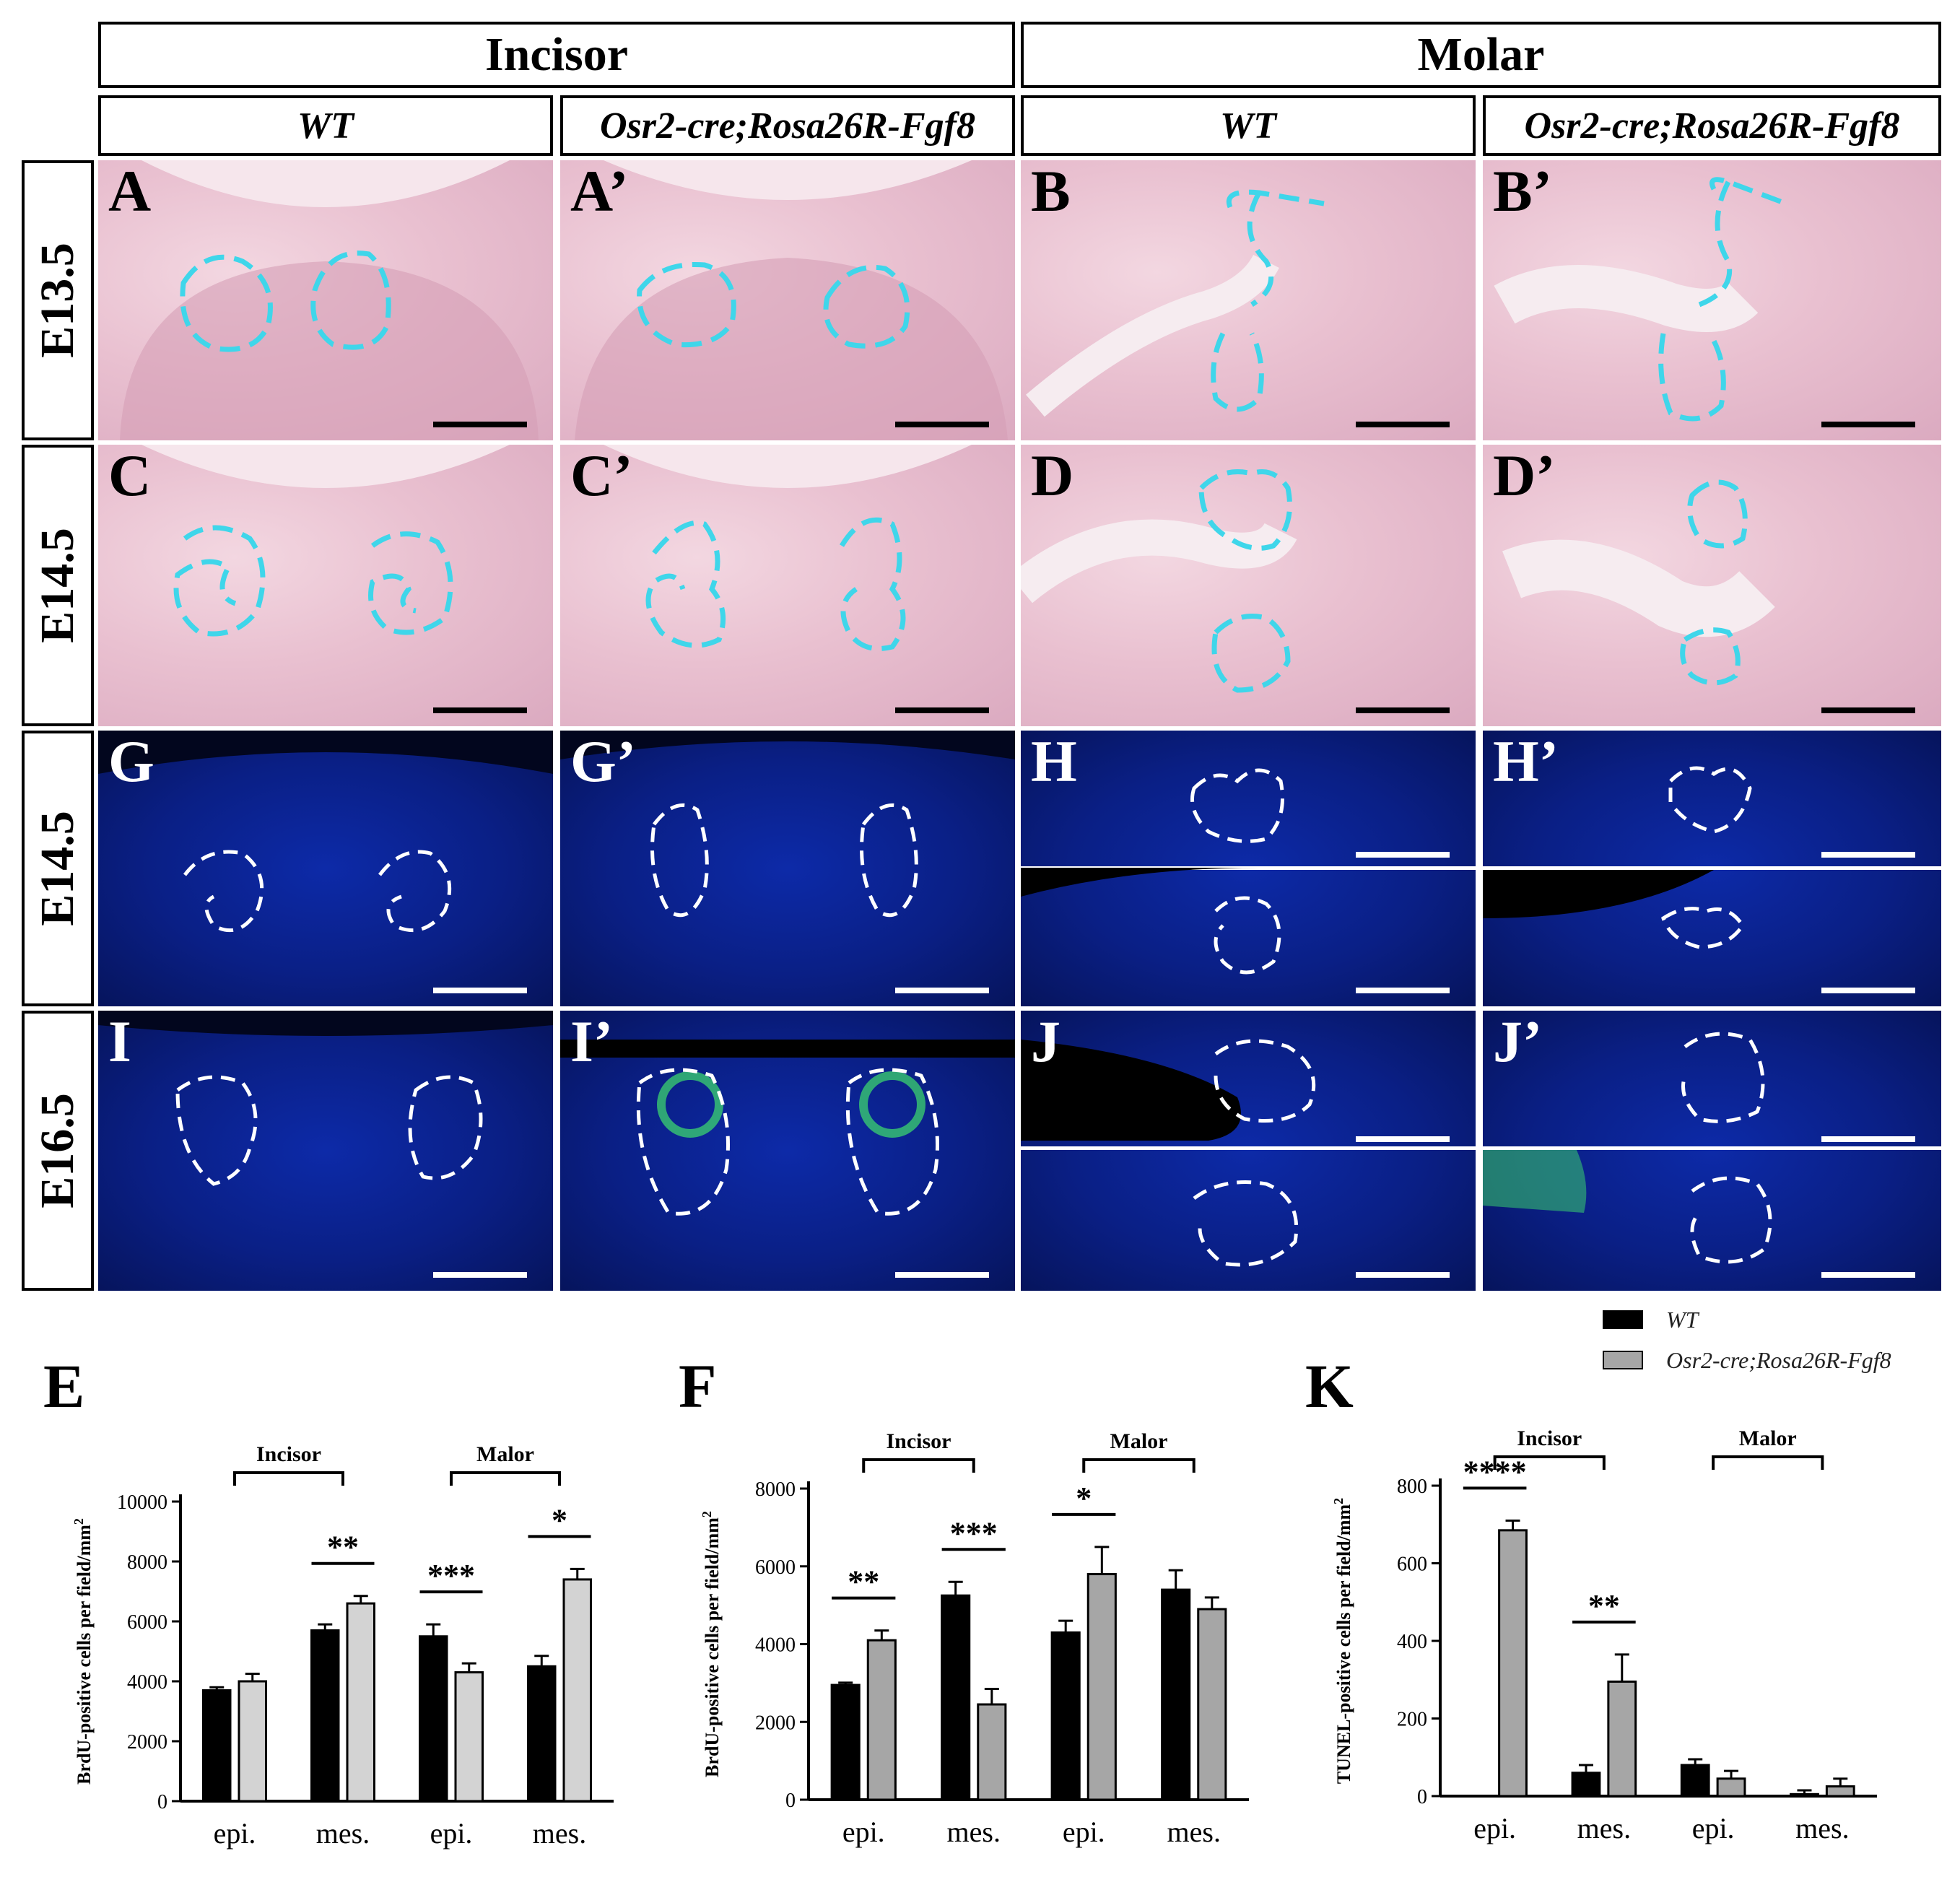 This screenshot has height=1882, width=1960. I want to click on legend-swatch-wt, so click(1623, 1319).